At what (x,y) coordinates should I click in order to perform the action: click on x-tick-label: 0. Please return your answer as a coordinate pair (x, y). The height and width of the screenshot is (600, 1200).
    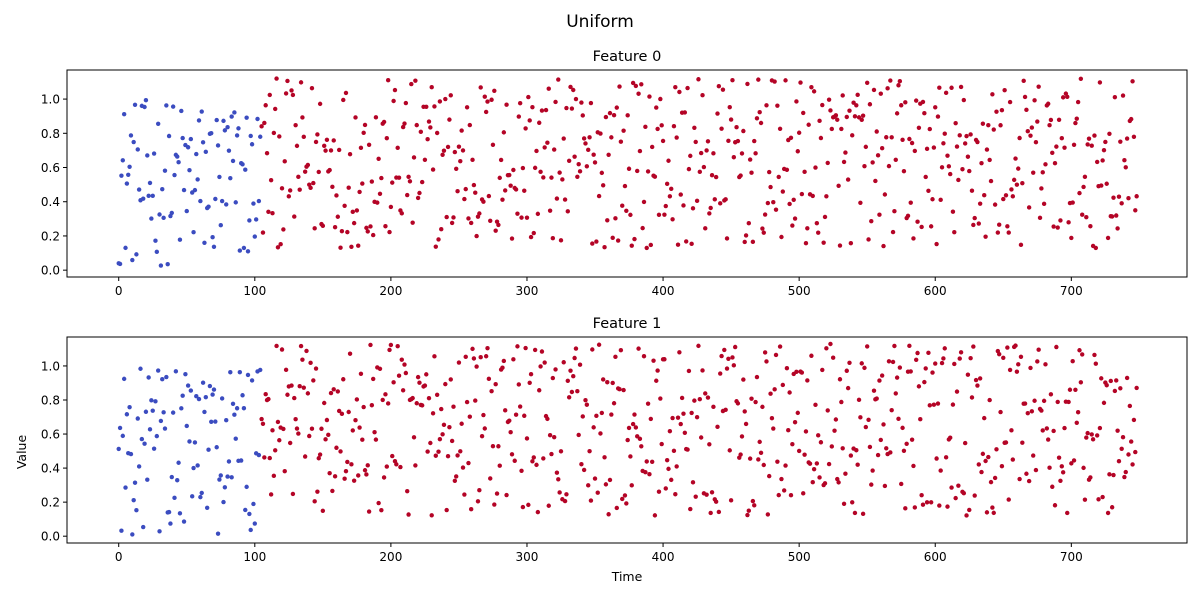
    Looking at the image, I should click on (119, 291).